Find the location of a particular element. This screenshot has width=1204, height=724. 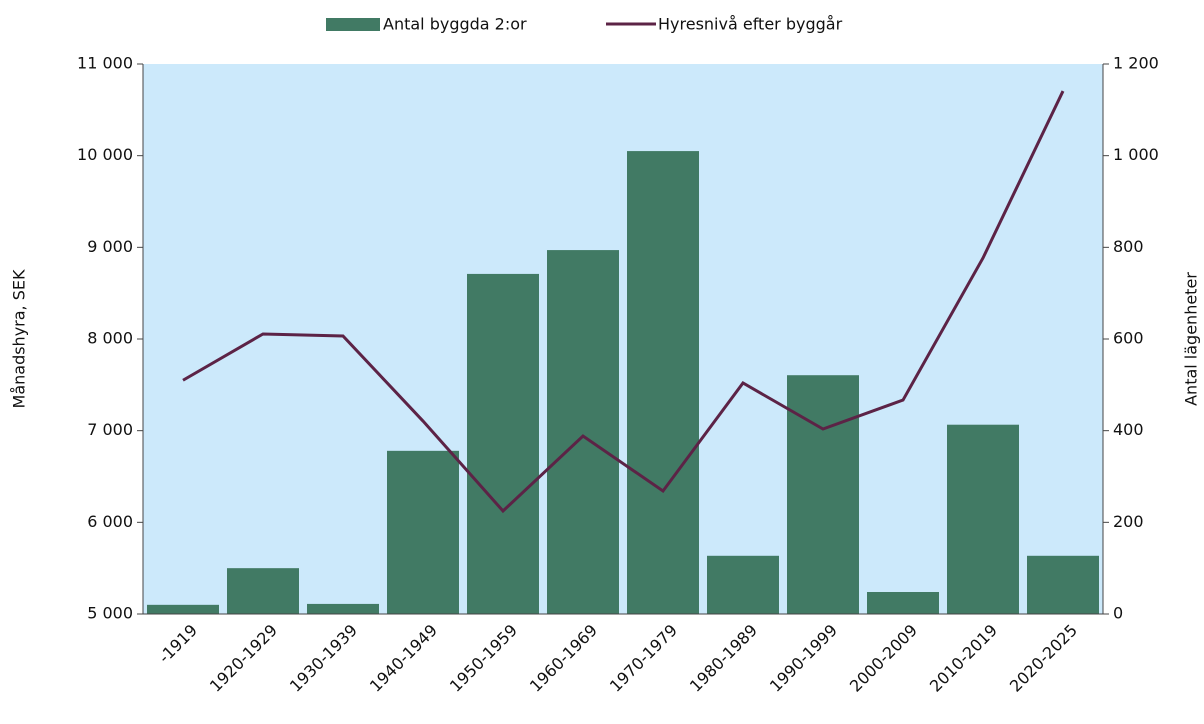

x-tick-label: 1980-1989 is located at coordinates (723, 658).